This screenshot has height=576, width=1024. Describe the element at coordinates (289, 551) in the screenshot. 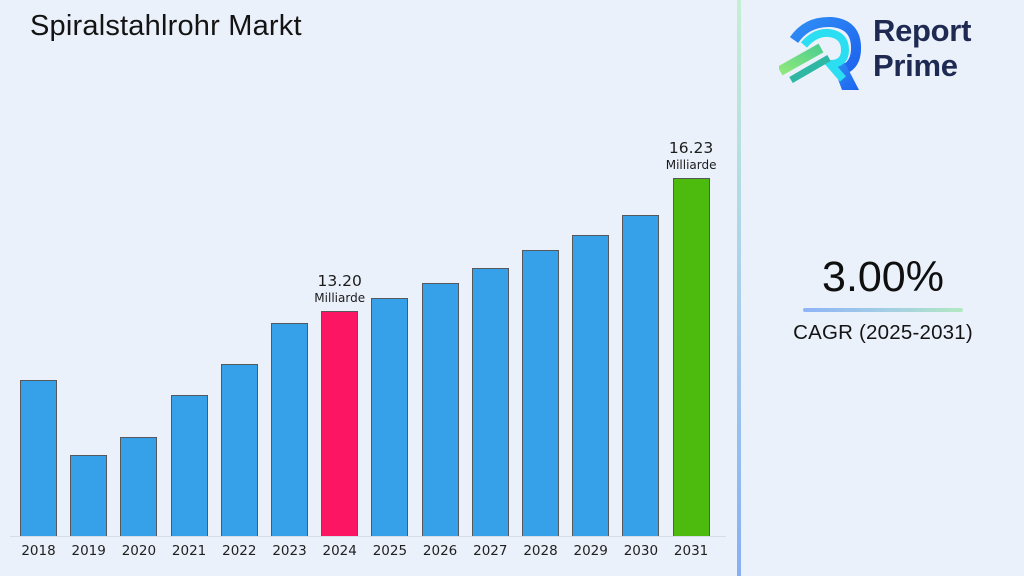

I see `x-tick-2023: 2023` at that location.